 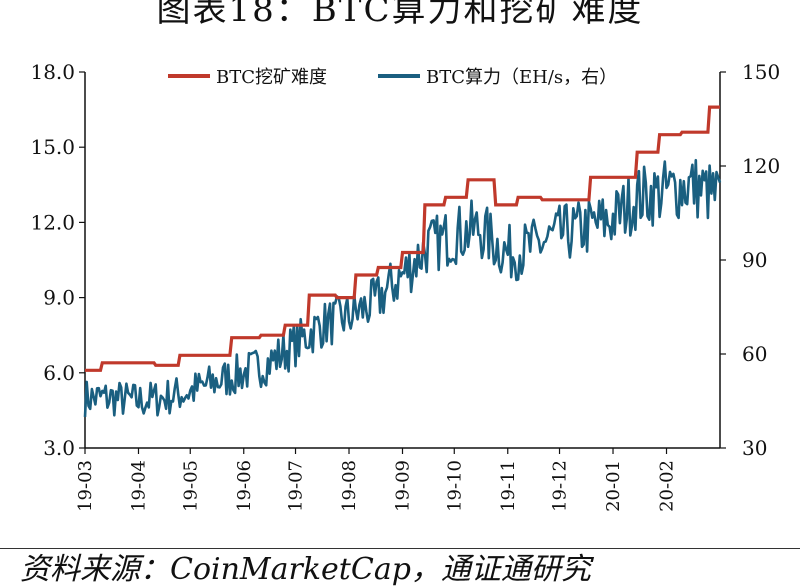 I want to click on x-tick-label: 19-12, so click(x=560, y=486).